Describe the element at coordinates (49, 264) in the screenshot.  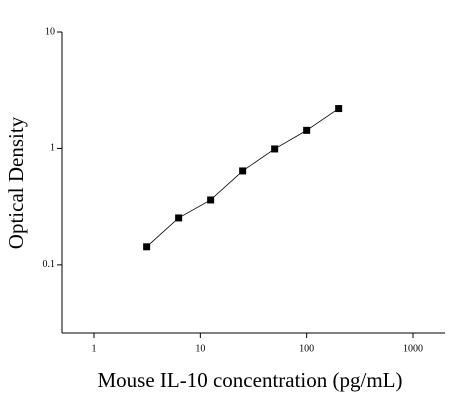
I see `y-tick-label: 0.1` at that location.